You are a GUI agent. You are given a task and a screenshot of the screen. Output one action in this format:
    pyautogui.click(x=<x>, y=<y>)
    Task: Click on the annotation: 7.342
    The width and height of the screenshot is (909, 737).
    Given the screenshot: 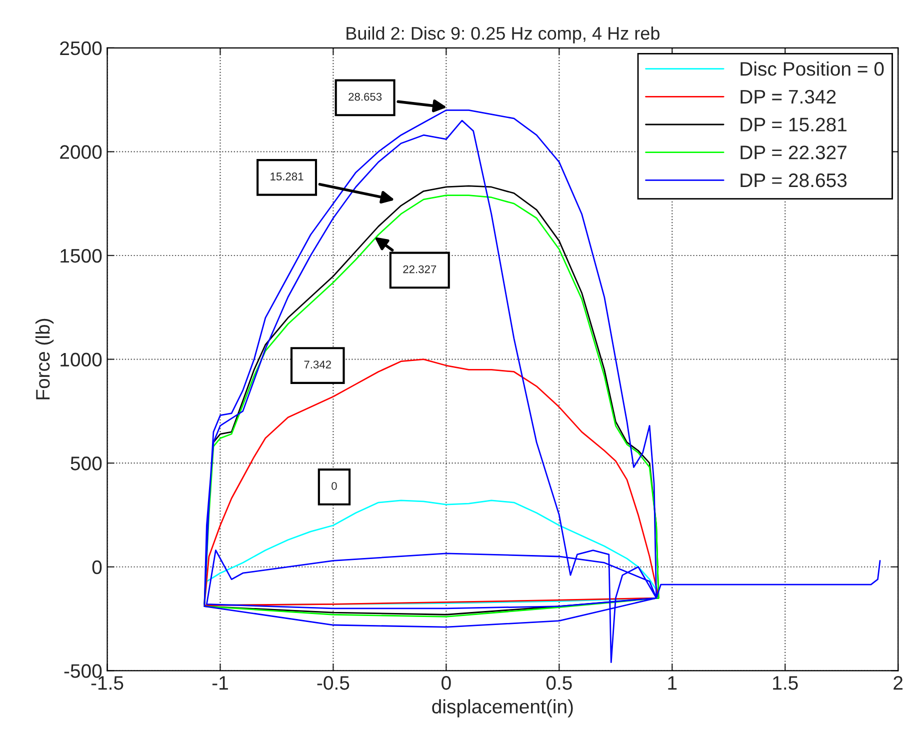 What is the action you would take?
    pyautogui.click(x=317, y=364)
    